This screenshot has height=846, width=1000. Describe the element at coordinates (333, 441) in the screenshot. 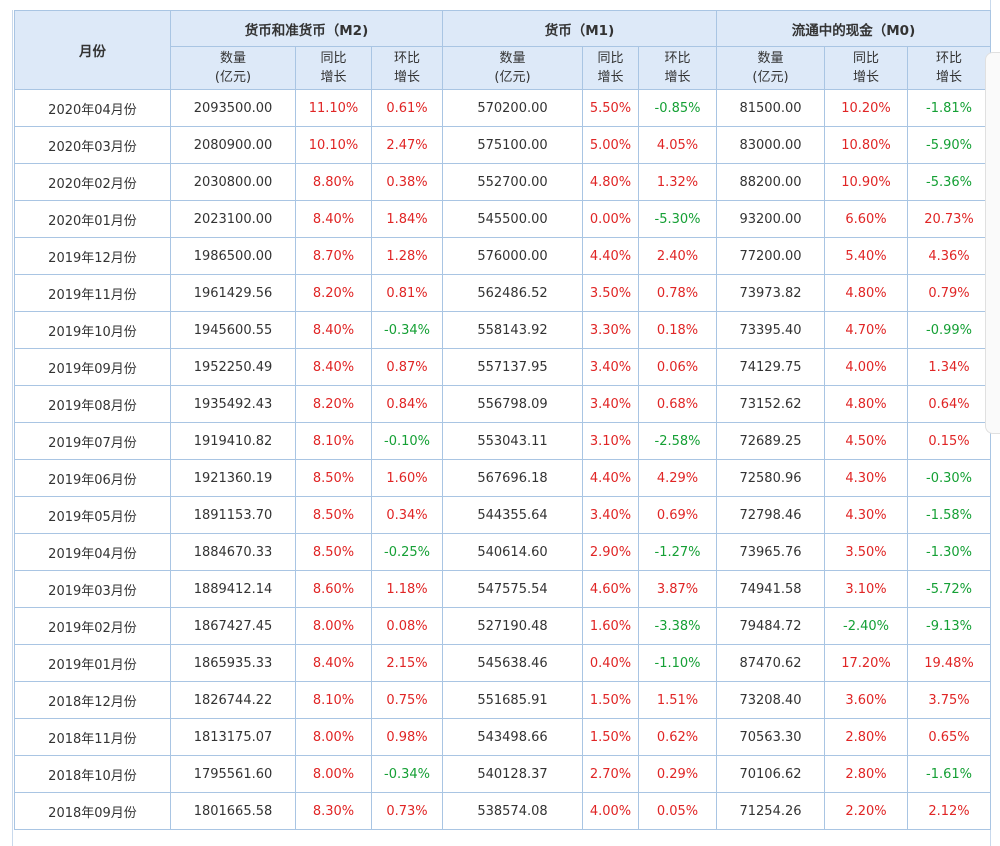

I see `m2-yoy-cell: 8.10%` at that location.